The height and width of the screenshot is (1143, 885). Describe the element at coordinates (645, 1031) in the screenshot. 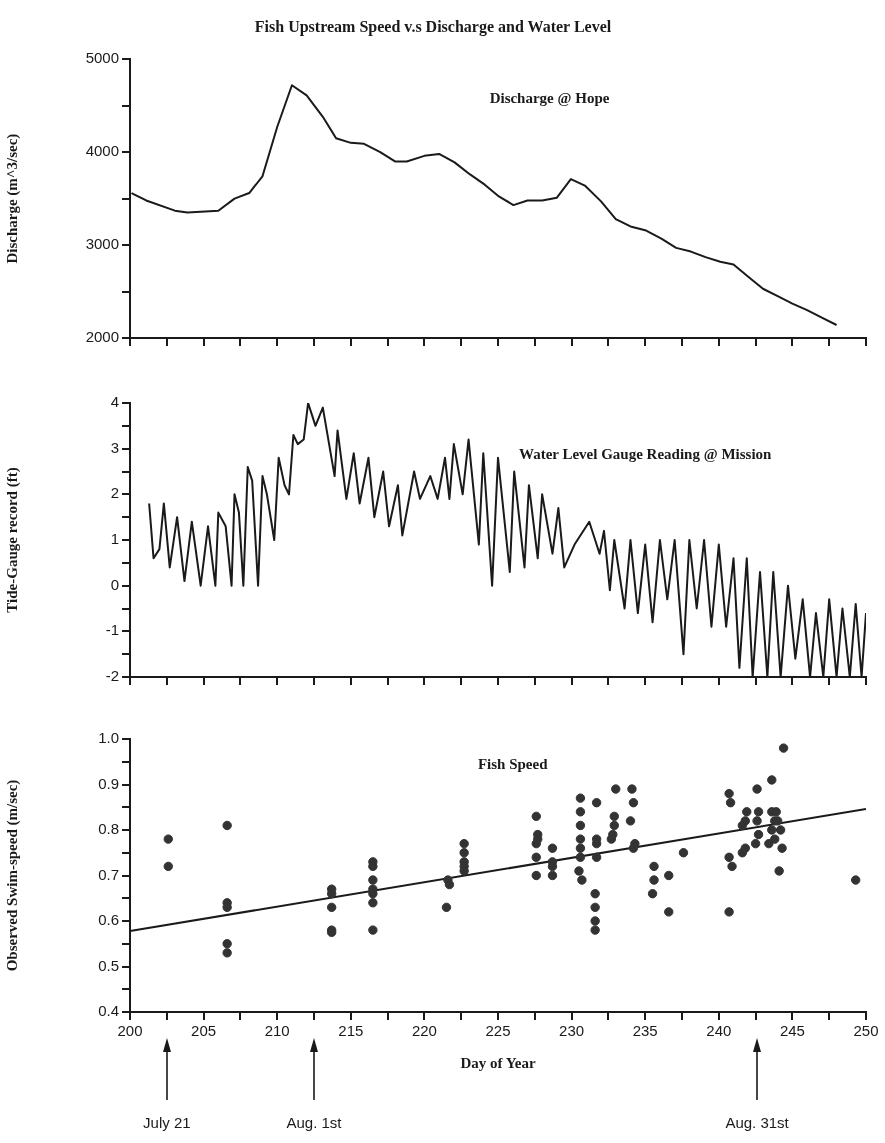

I see `x-tick-label: 235` at that location.